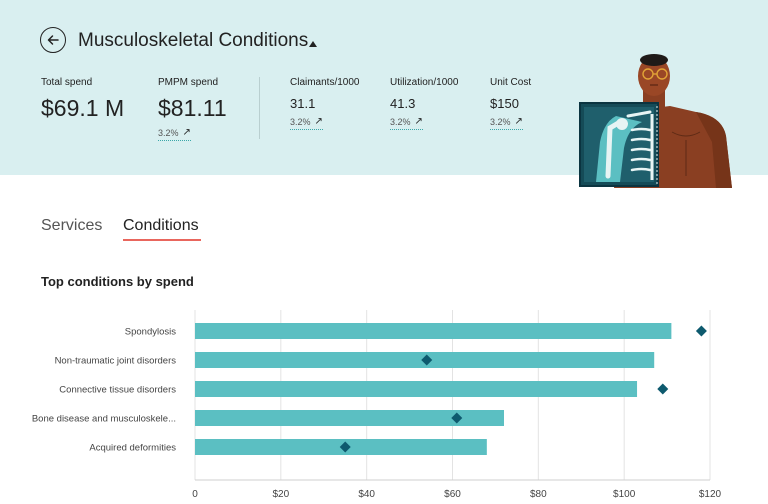 The image size is (768, 504). Describe the element at coordinates (313, 44) in the screenshot. I see `caret-up-icon` at that location.